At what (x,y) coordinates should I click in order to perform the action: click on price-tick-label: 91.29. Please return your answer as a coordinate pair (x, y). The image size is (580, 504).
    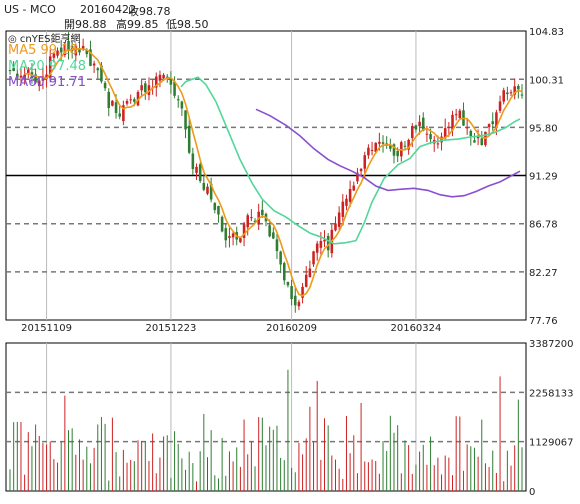
    Looking at the image, I should click on (543, 177).